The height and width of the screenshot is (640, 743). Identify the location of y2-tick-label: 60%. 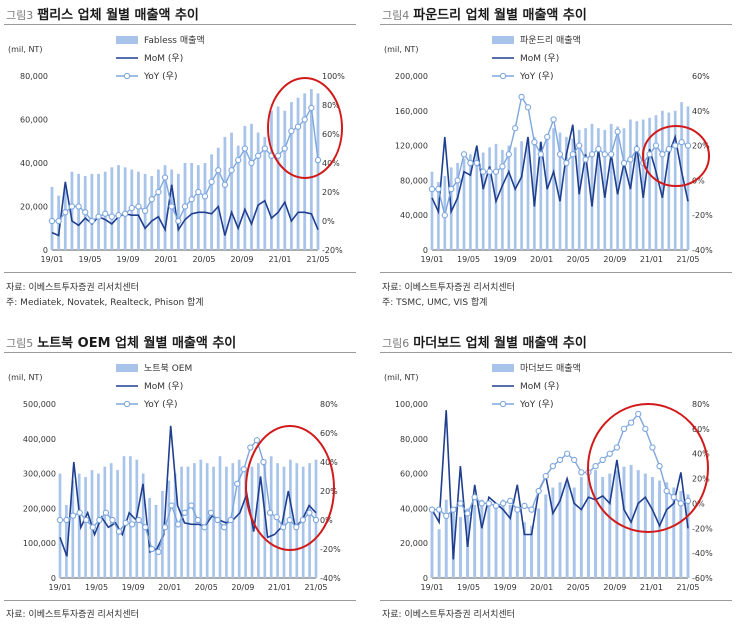
(331, 134).